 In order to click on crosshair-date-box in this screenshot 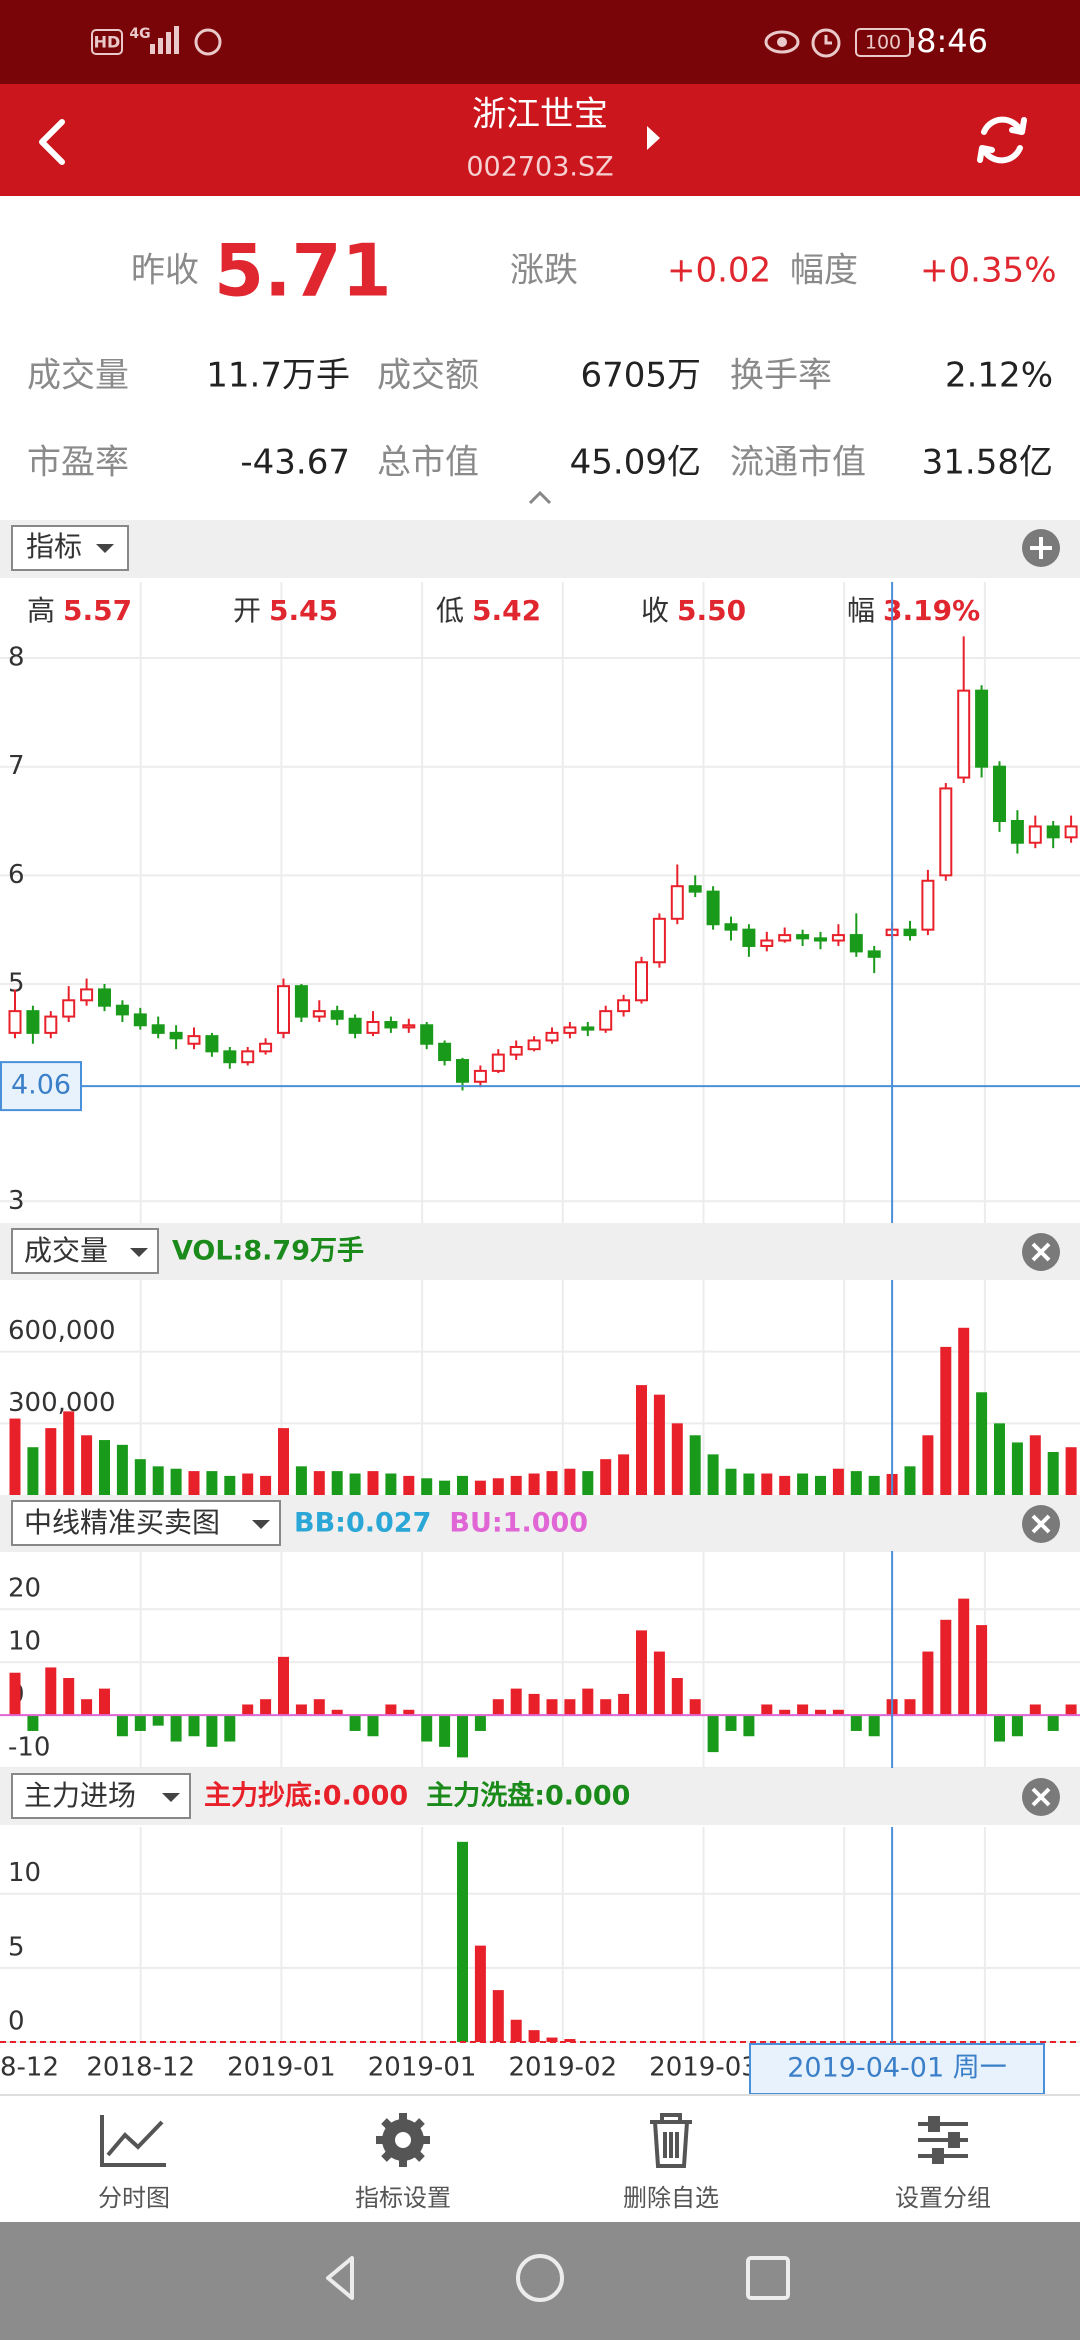, I will do `click(897, 2069)`.